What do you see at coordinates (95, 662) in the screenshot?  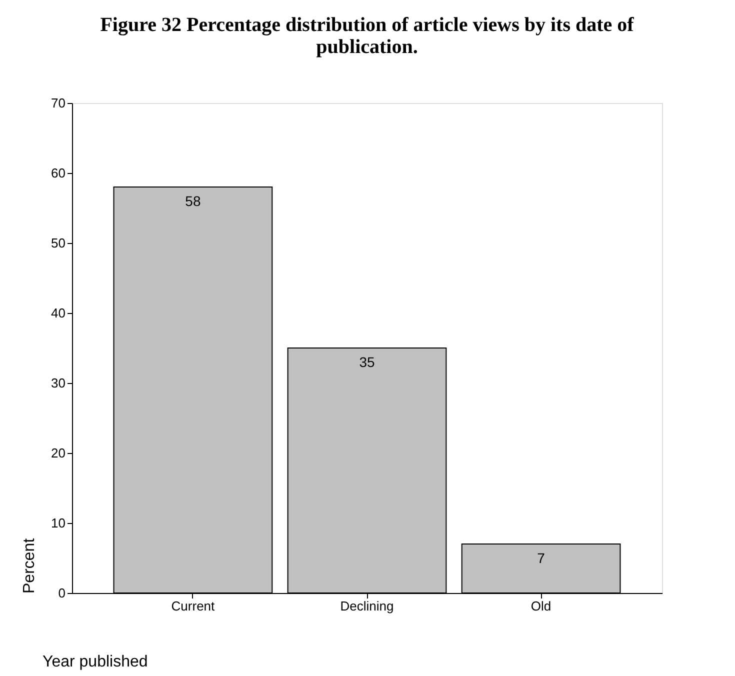 I see `x-axis-title: Year published` at bounding box center [95, 662].